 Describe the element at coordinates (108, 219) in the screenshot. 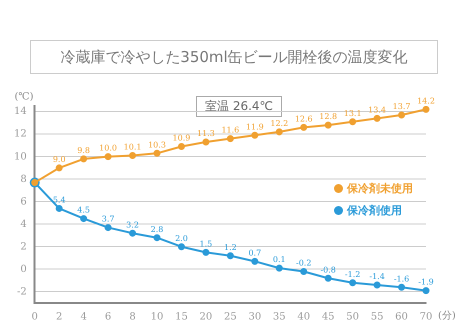

I see `data-label: 3.7` at that location.